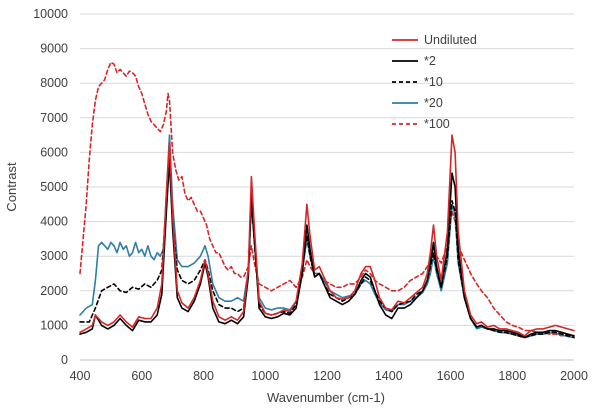 This screenshot has width=602, height=415. I want to click on legend-label-0: Undiluted, so click(450, 40).